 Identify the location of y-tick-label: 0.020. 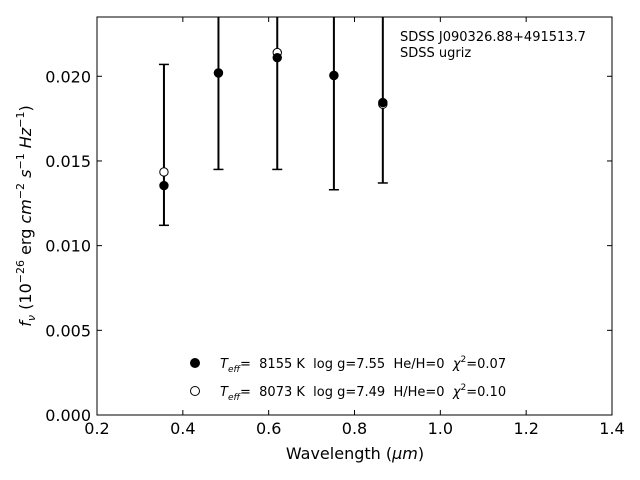
(68, 76).